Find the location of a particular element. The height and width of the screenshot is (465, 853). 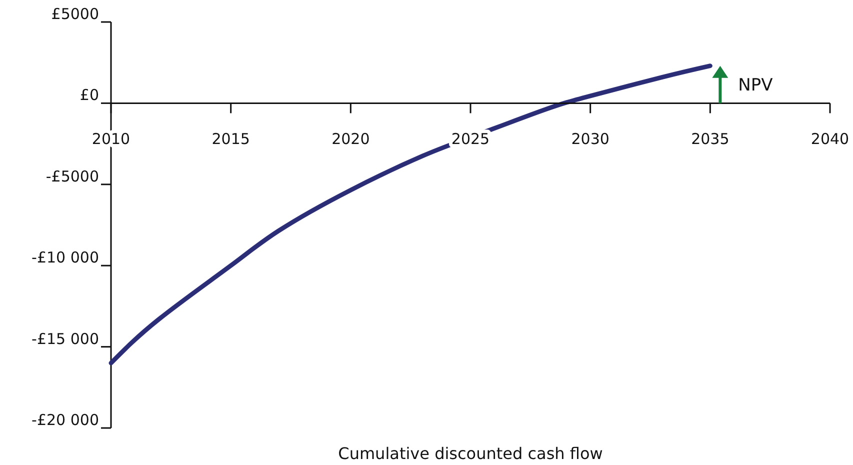

y-tick-label: £0 is located at coordinates (89, 95).